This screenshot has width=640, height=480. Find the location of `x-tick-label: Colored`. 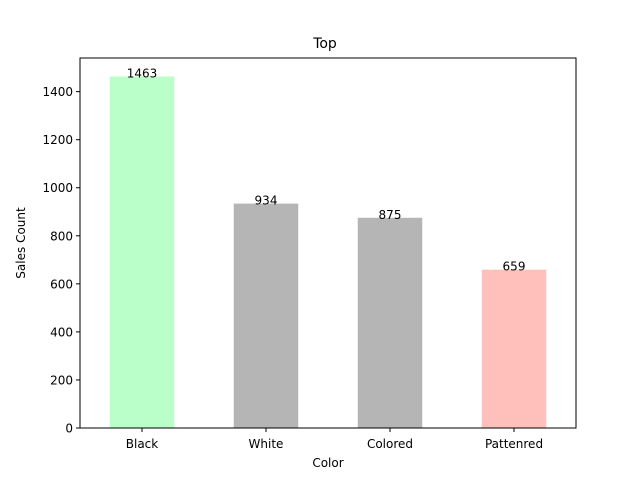

x-tick-label: Colored is located at coordinates (390, 444).